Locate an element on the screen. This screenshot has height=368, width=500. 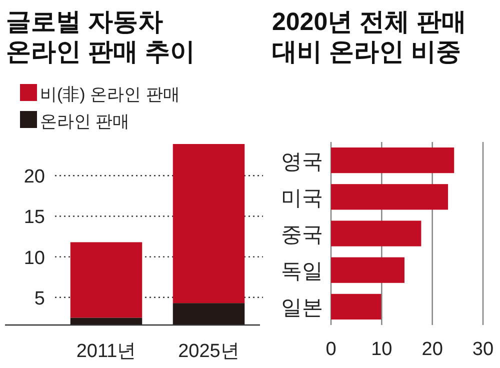
y-tick-label: 5 is located at coordinates (39, 299).